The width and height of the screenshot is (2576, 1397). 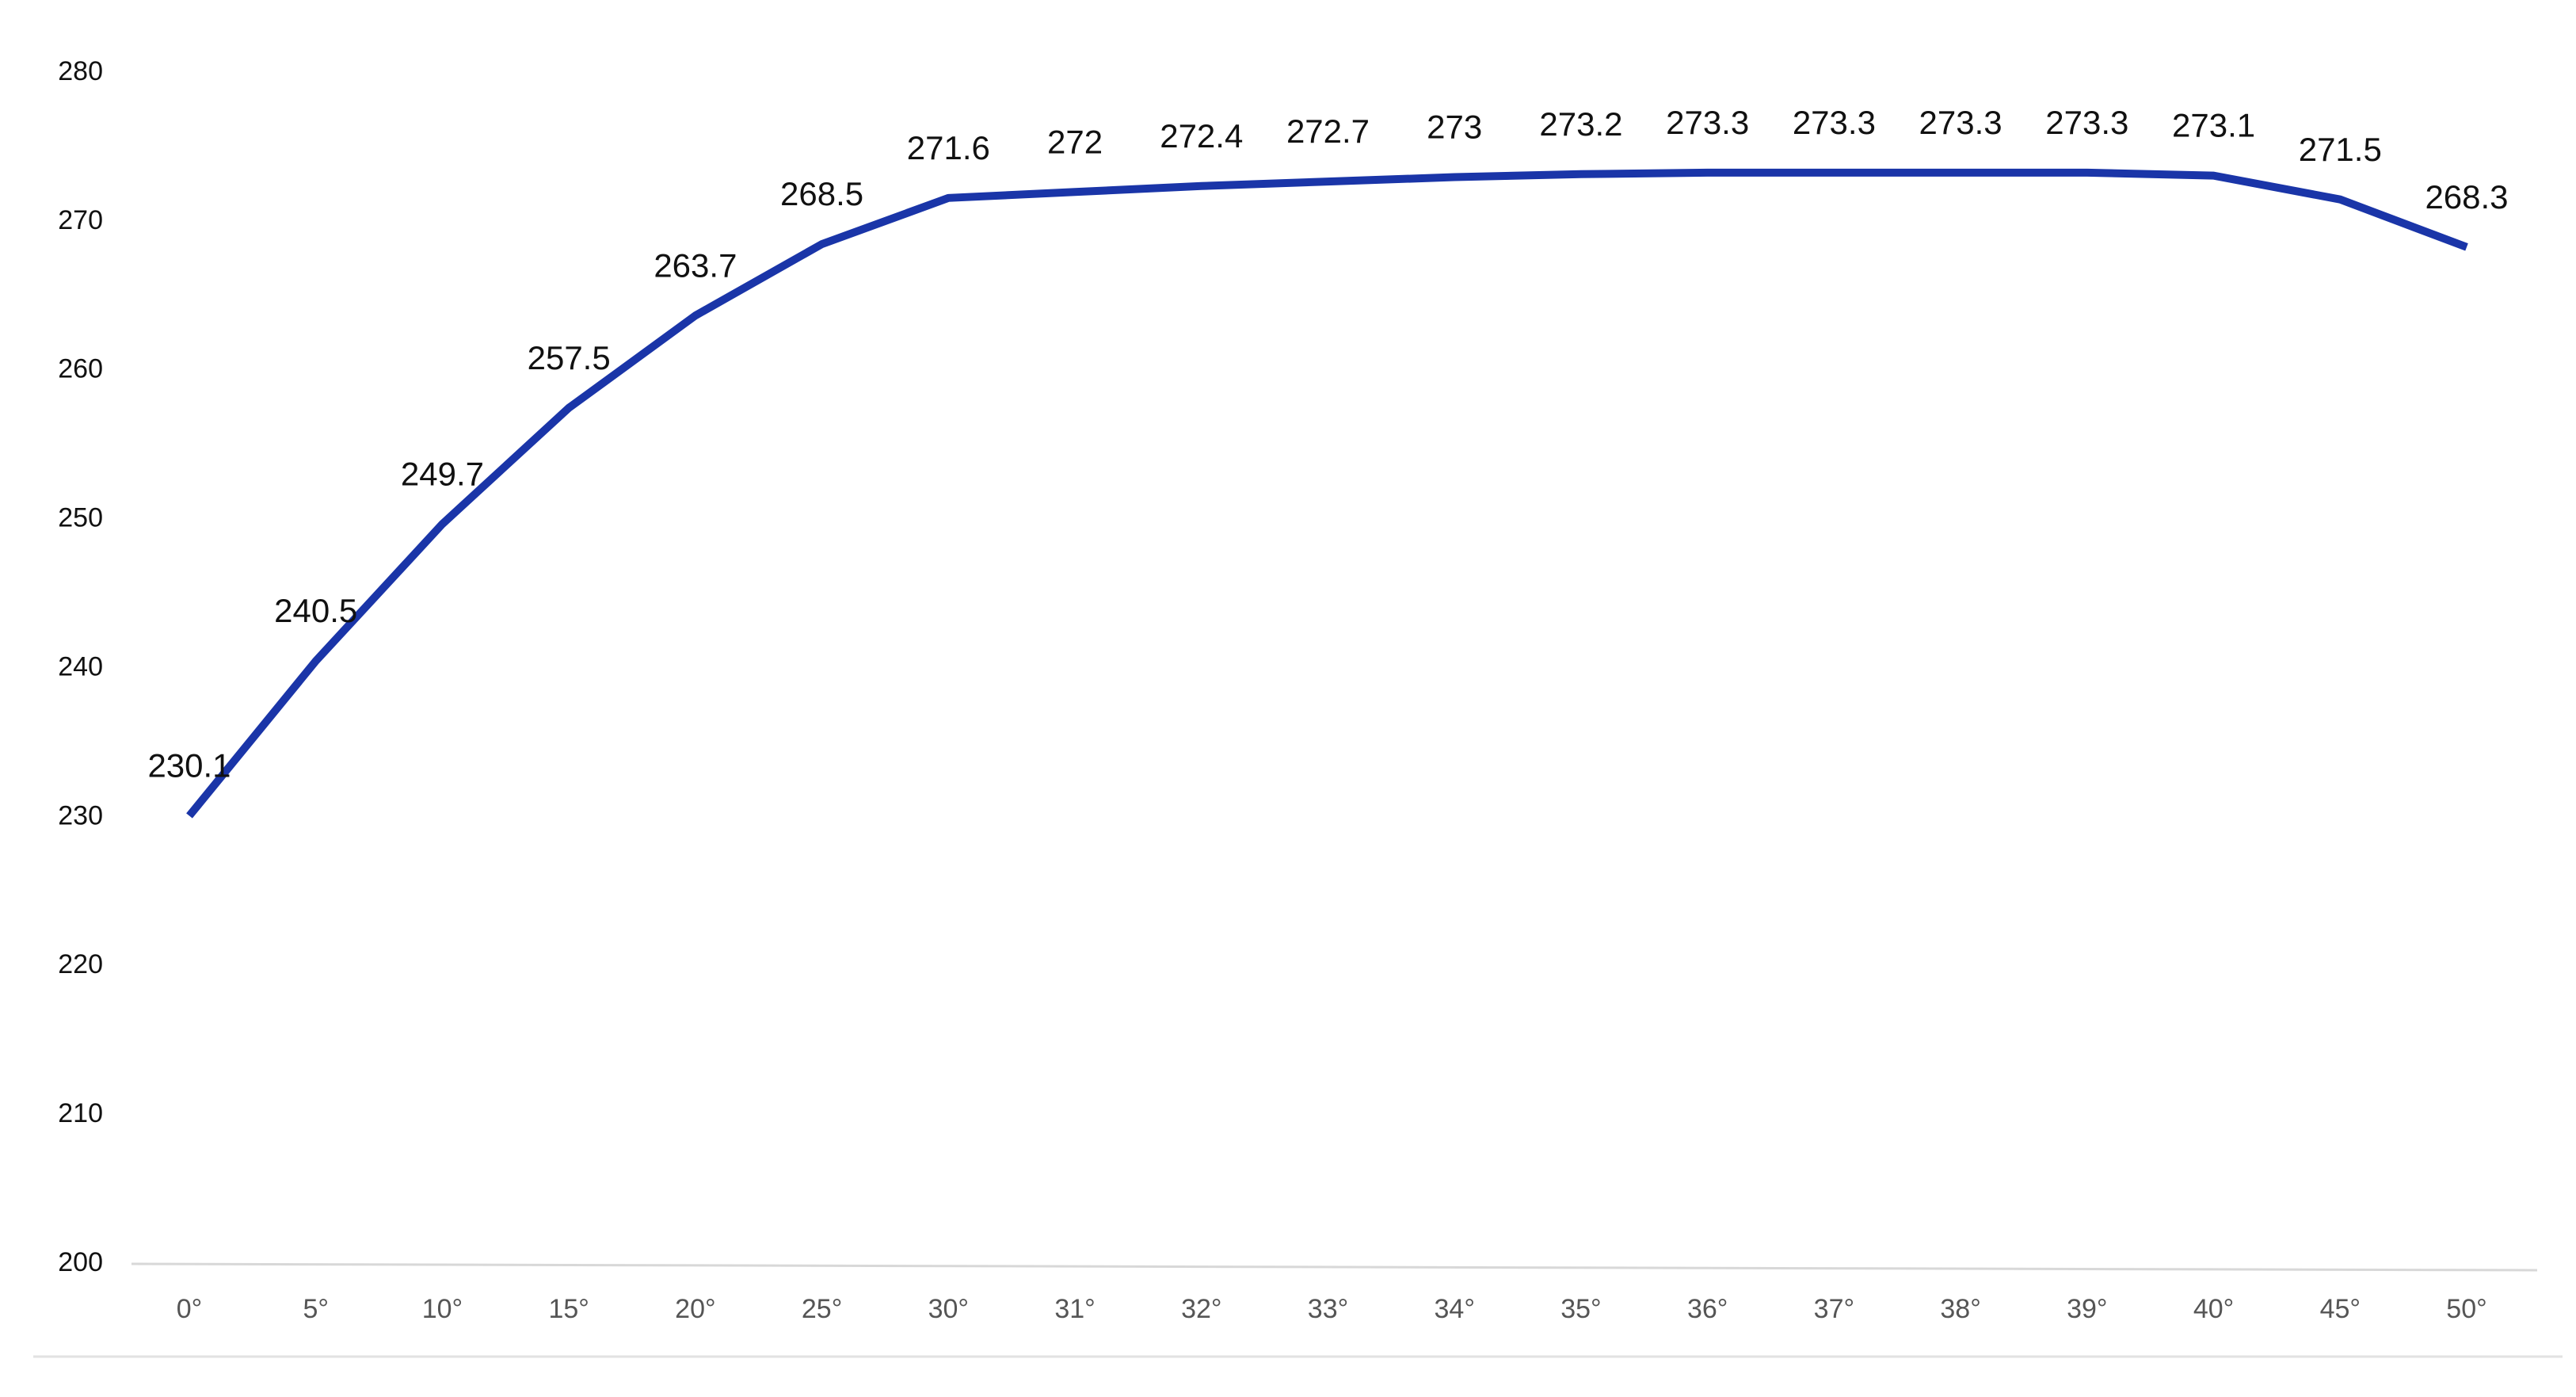 What do you see at coordinates (190, 1309) in the screenshot?
I see `x-tick-label: 0°` at bounding box center [190, 1309].